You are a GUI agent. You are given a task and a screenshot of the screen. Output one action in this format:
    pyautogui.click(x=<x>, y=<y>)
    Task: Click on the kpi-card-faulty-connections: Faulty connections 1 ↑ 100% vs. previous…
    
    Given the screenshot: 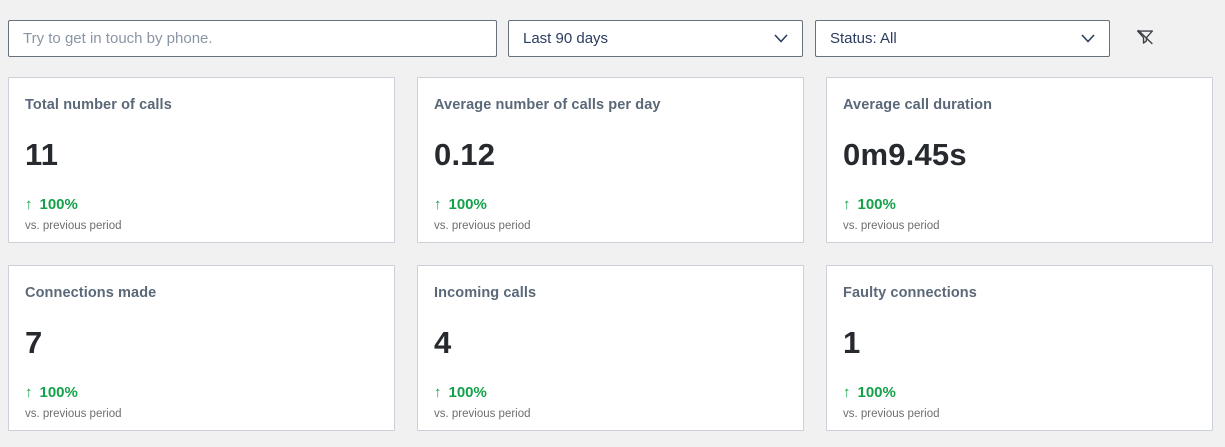 What is the action you would take?
    pyautogui.click(x=1019, y=348)
    